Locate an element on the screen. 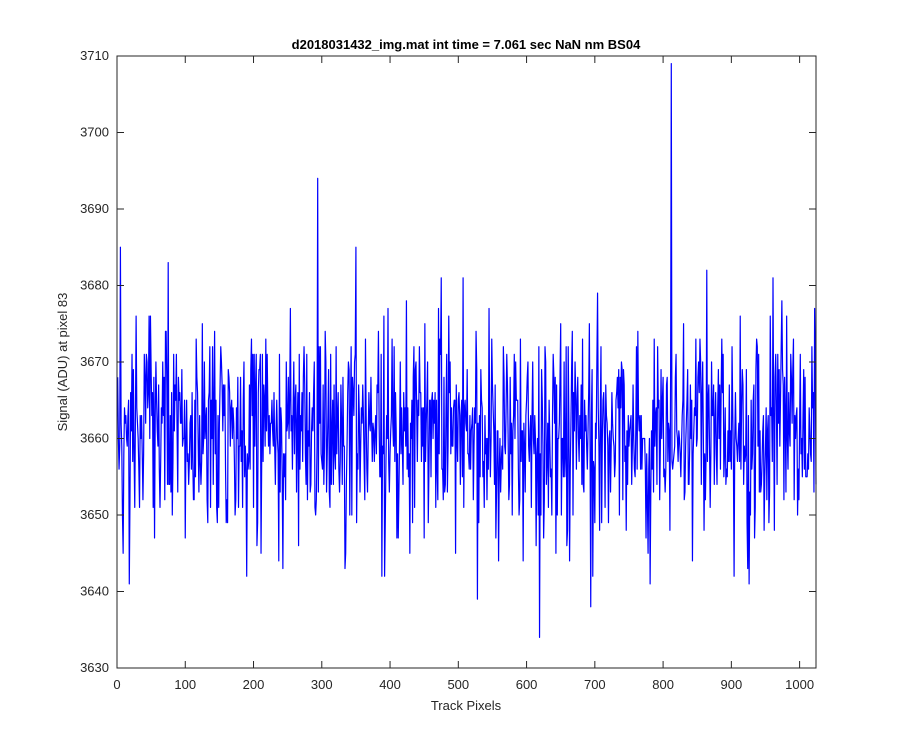 The height and width of the screenshot is (750, 900). x-tick-label: 400 is located at coordinates (390, 684).